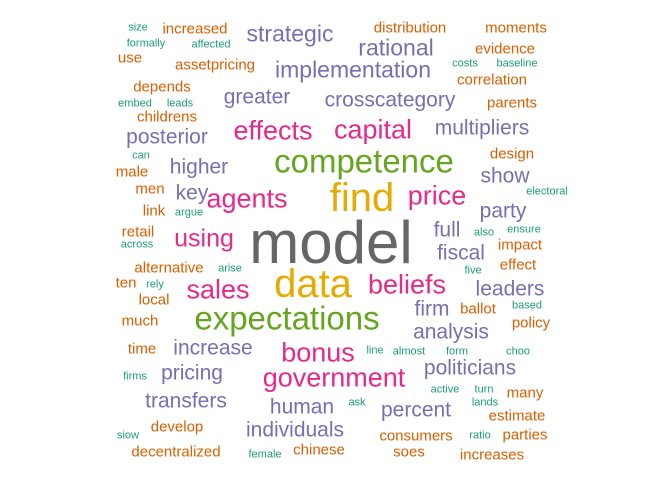  I want to click on word-find: find, so click(362, 198).